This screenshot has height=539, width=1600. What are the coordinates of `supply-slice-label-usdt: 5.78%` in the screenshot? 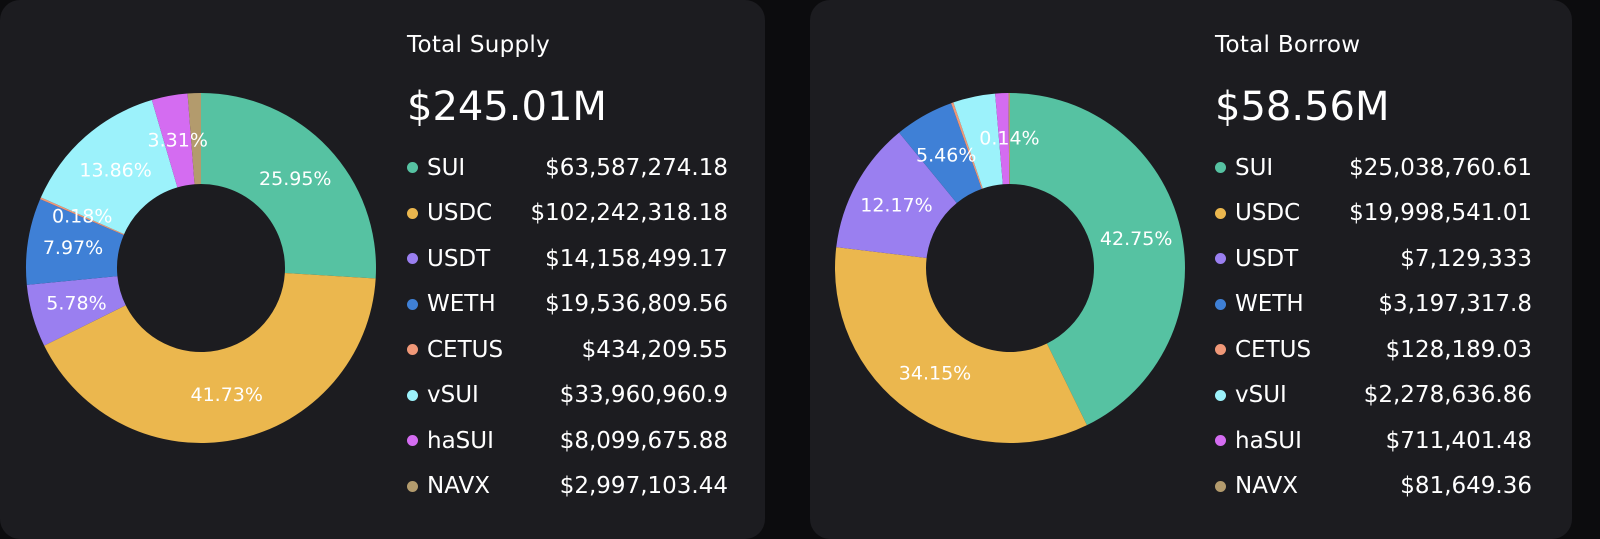 It's located at (76, 304).